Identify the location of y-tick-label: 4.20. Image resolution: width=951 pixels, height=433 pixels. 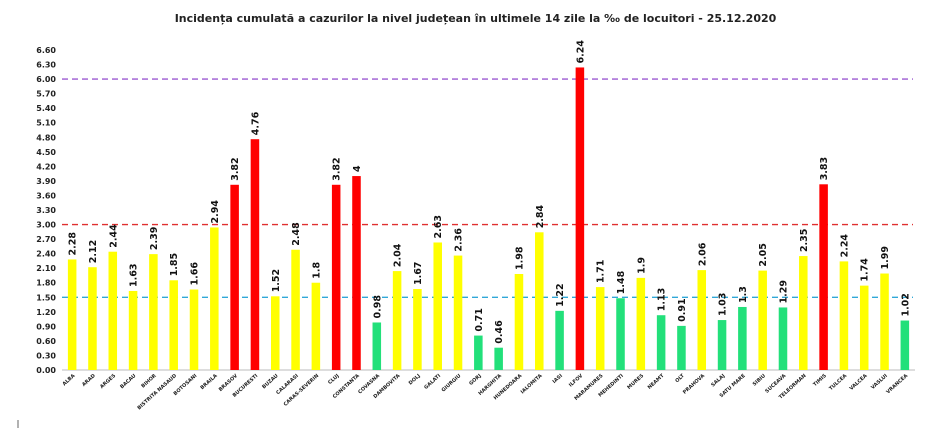
(46, 166).